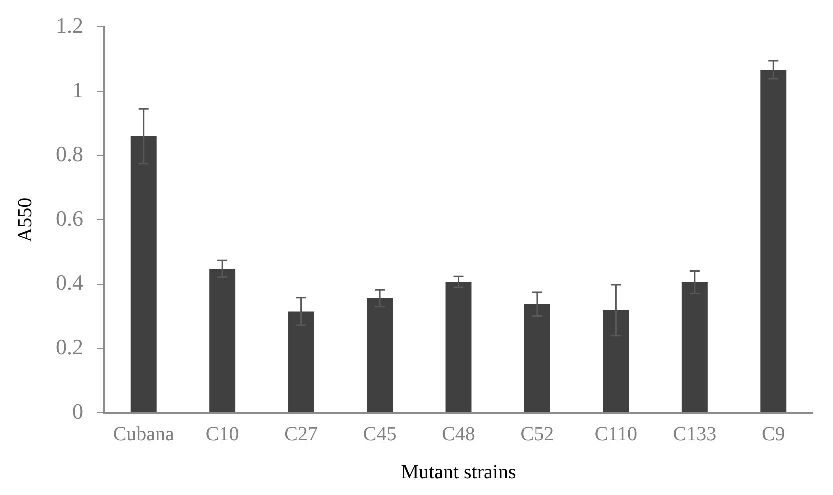 The image size is (833, 495). I want to click on y-tick-label: 0.6, so click(70, 218).